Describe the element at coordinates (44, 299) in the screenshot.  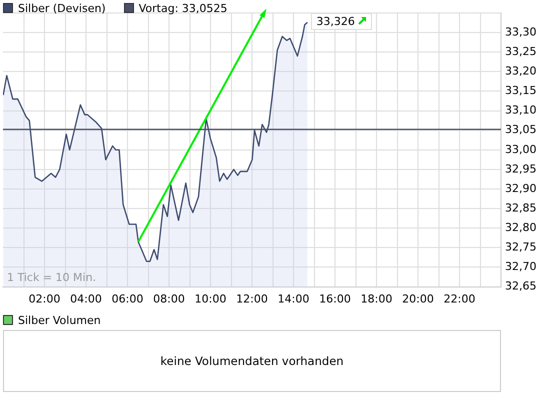
I see `x-tick-label: 02:00` at that location.